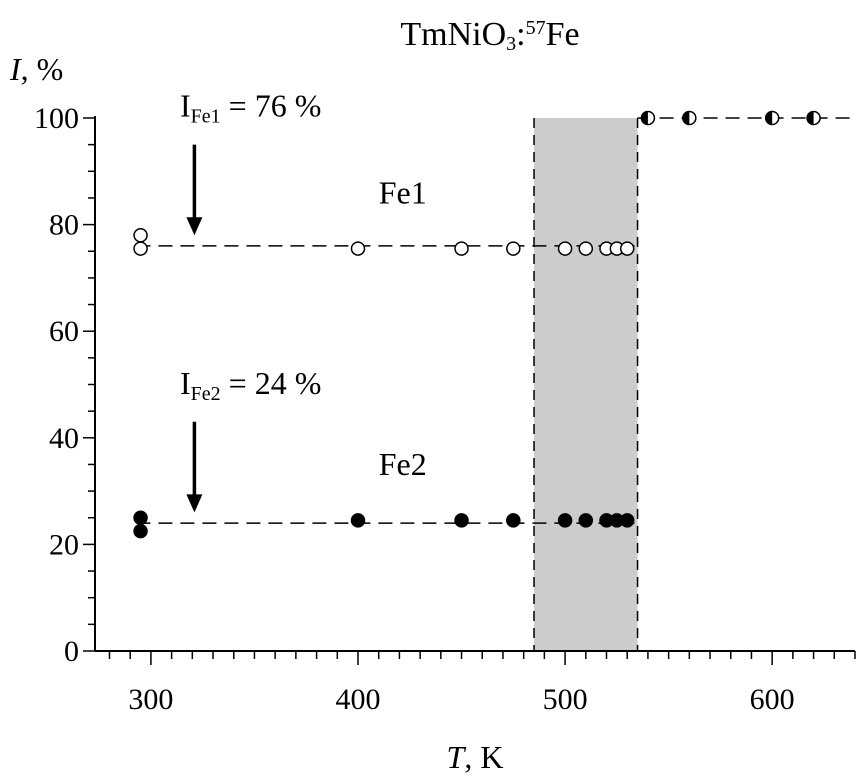  I want to click on x-axis-var: T, so click(457, 757).